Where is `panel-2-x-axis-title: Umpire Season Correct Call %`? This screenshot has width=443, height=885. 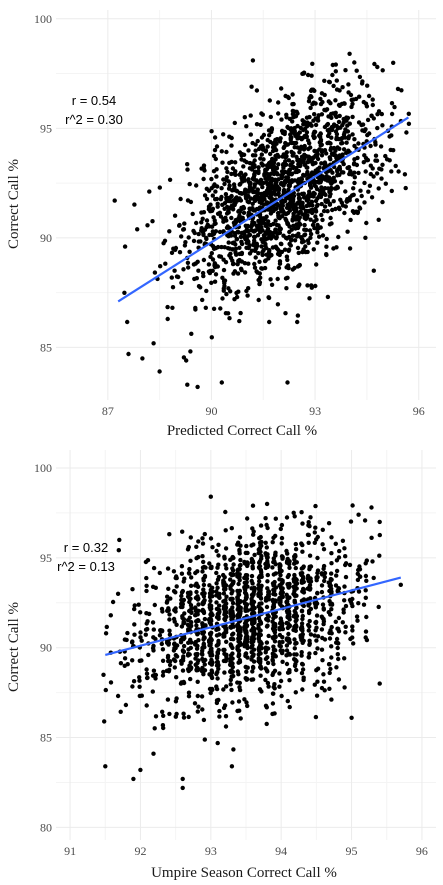
panel-2-x-axis-title: Umpire Season Correct Call % is located at coordinates (244, 873).